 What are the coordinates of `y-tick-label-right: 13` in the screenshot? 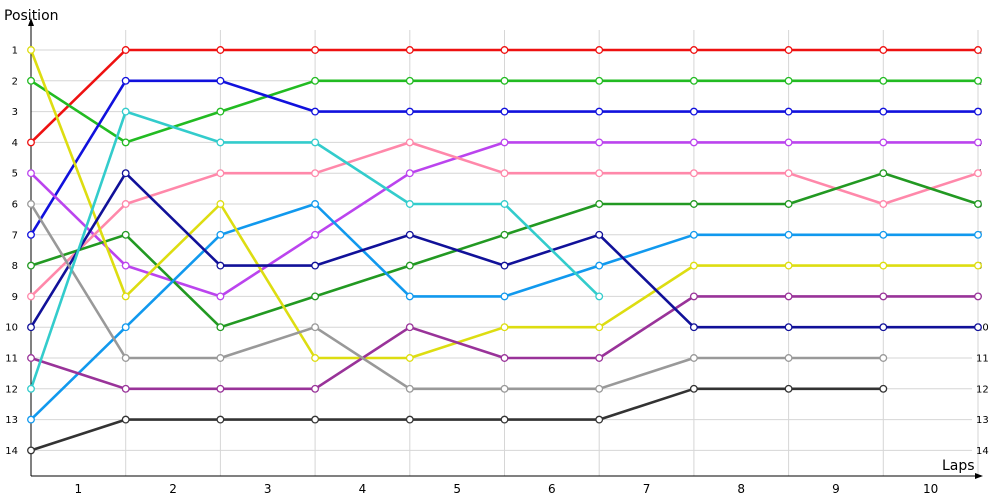 It's located at (982, 420).